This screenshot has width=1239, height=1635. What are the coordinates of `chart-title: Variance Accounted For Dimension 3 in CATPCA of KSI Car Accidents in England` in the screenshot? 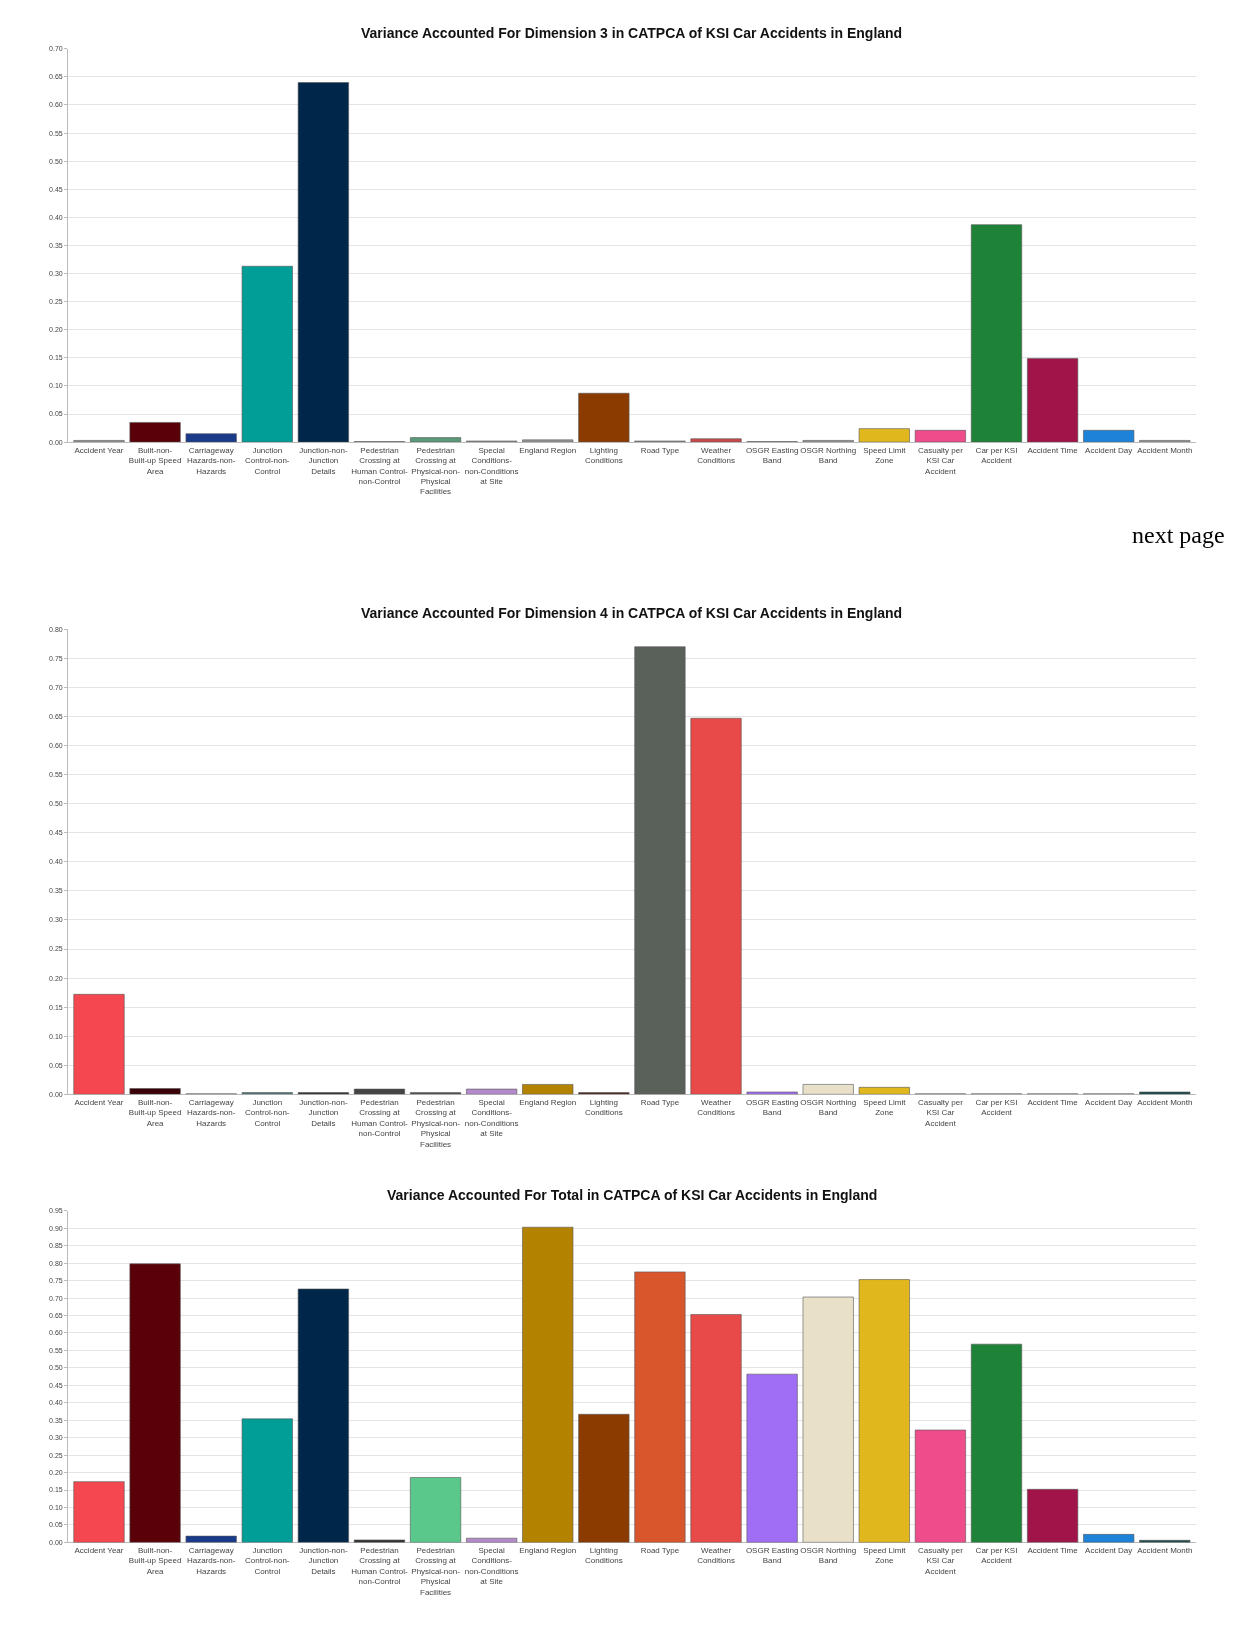 It's located at (632, 33).